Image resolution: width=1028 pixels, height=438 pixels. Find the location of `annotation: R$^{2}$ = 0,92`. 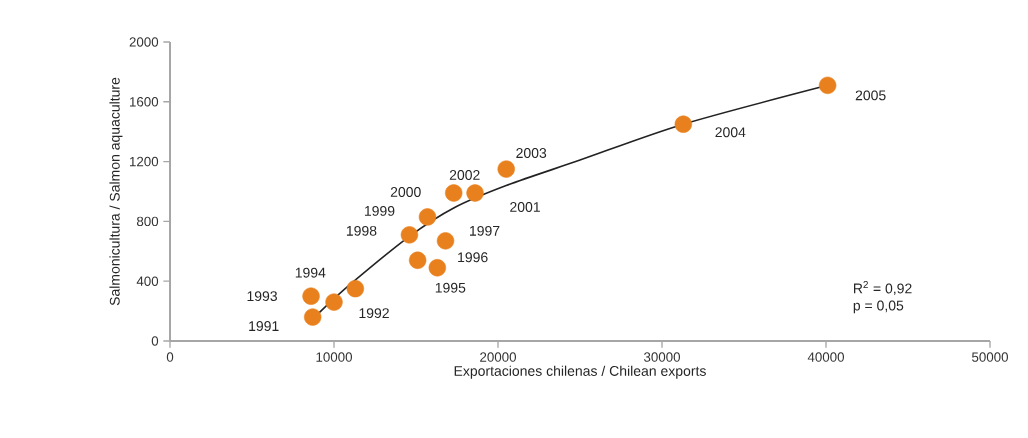

annotation: R$^{2}$ = 0,92 is located at coordinates (883, 288).